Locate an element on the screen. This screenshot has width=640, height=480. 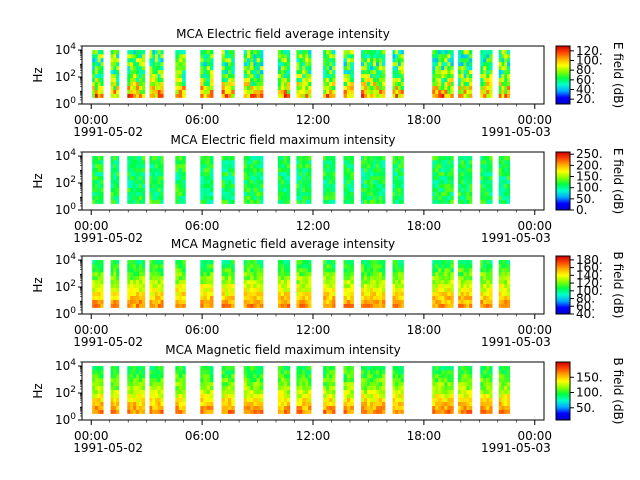
panel-title: MCA Electric field maximum intensity is located at coordinates (282, 140).